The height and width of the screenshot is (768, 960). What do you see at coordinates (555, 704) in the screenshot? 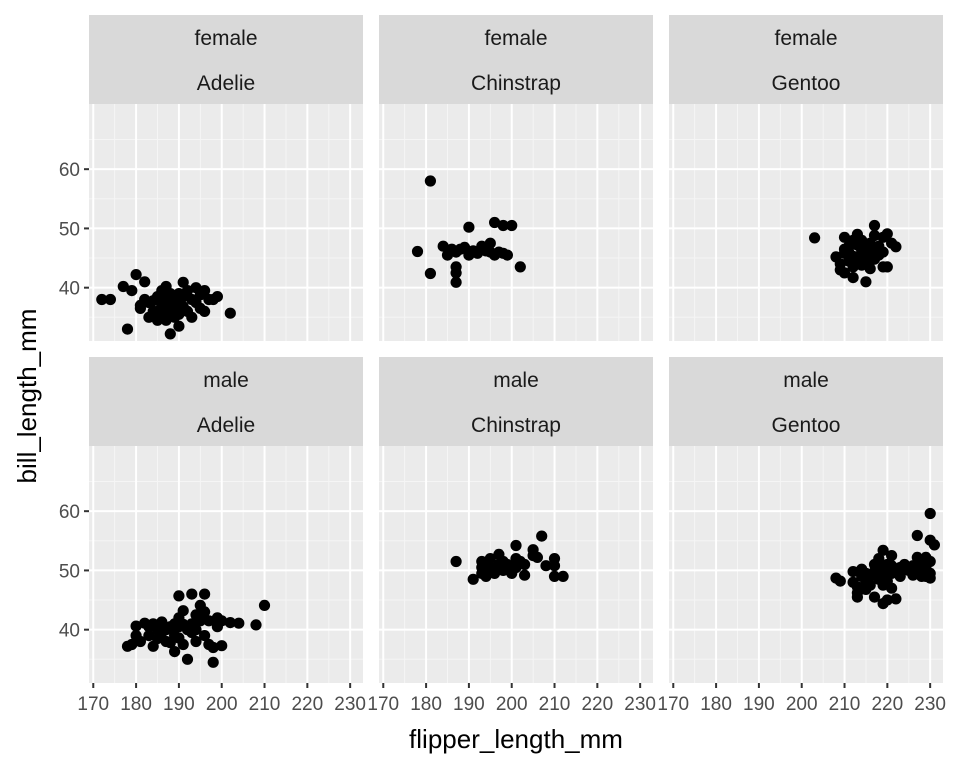
I see `x-tick-label: 210` at bounding box center [555, 704].